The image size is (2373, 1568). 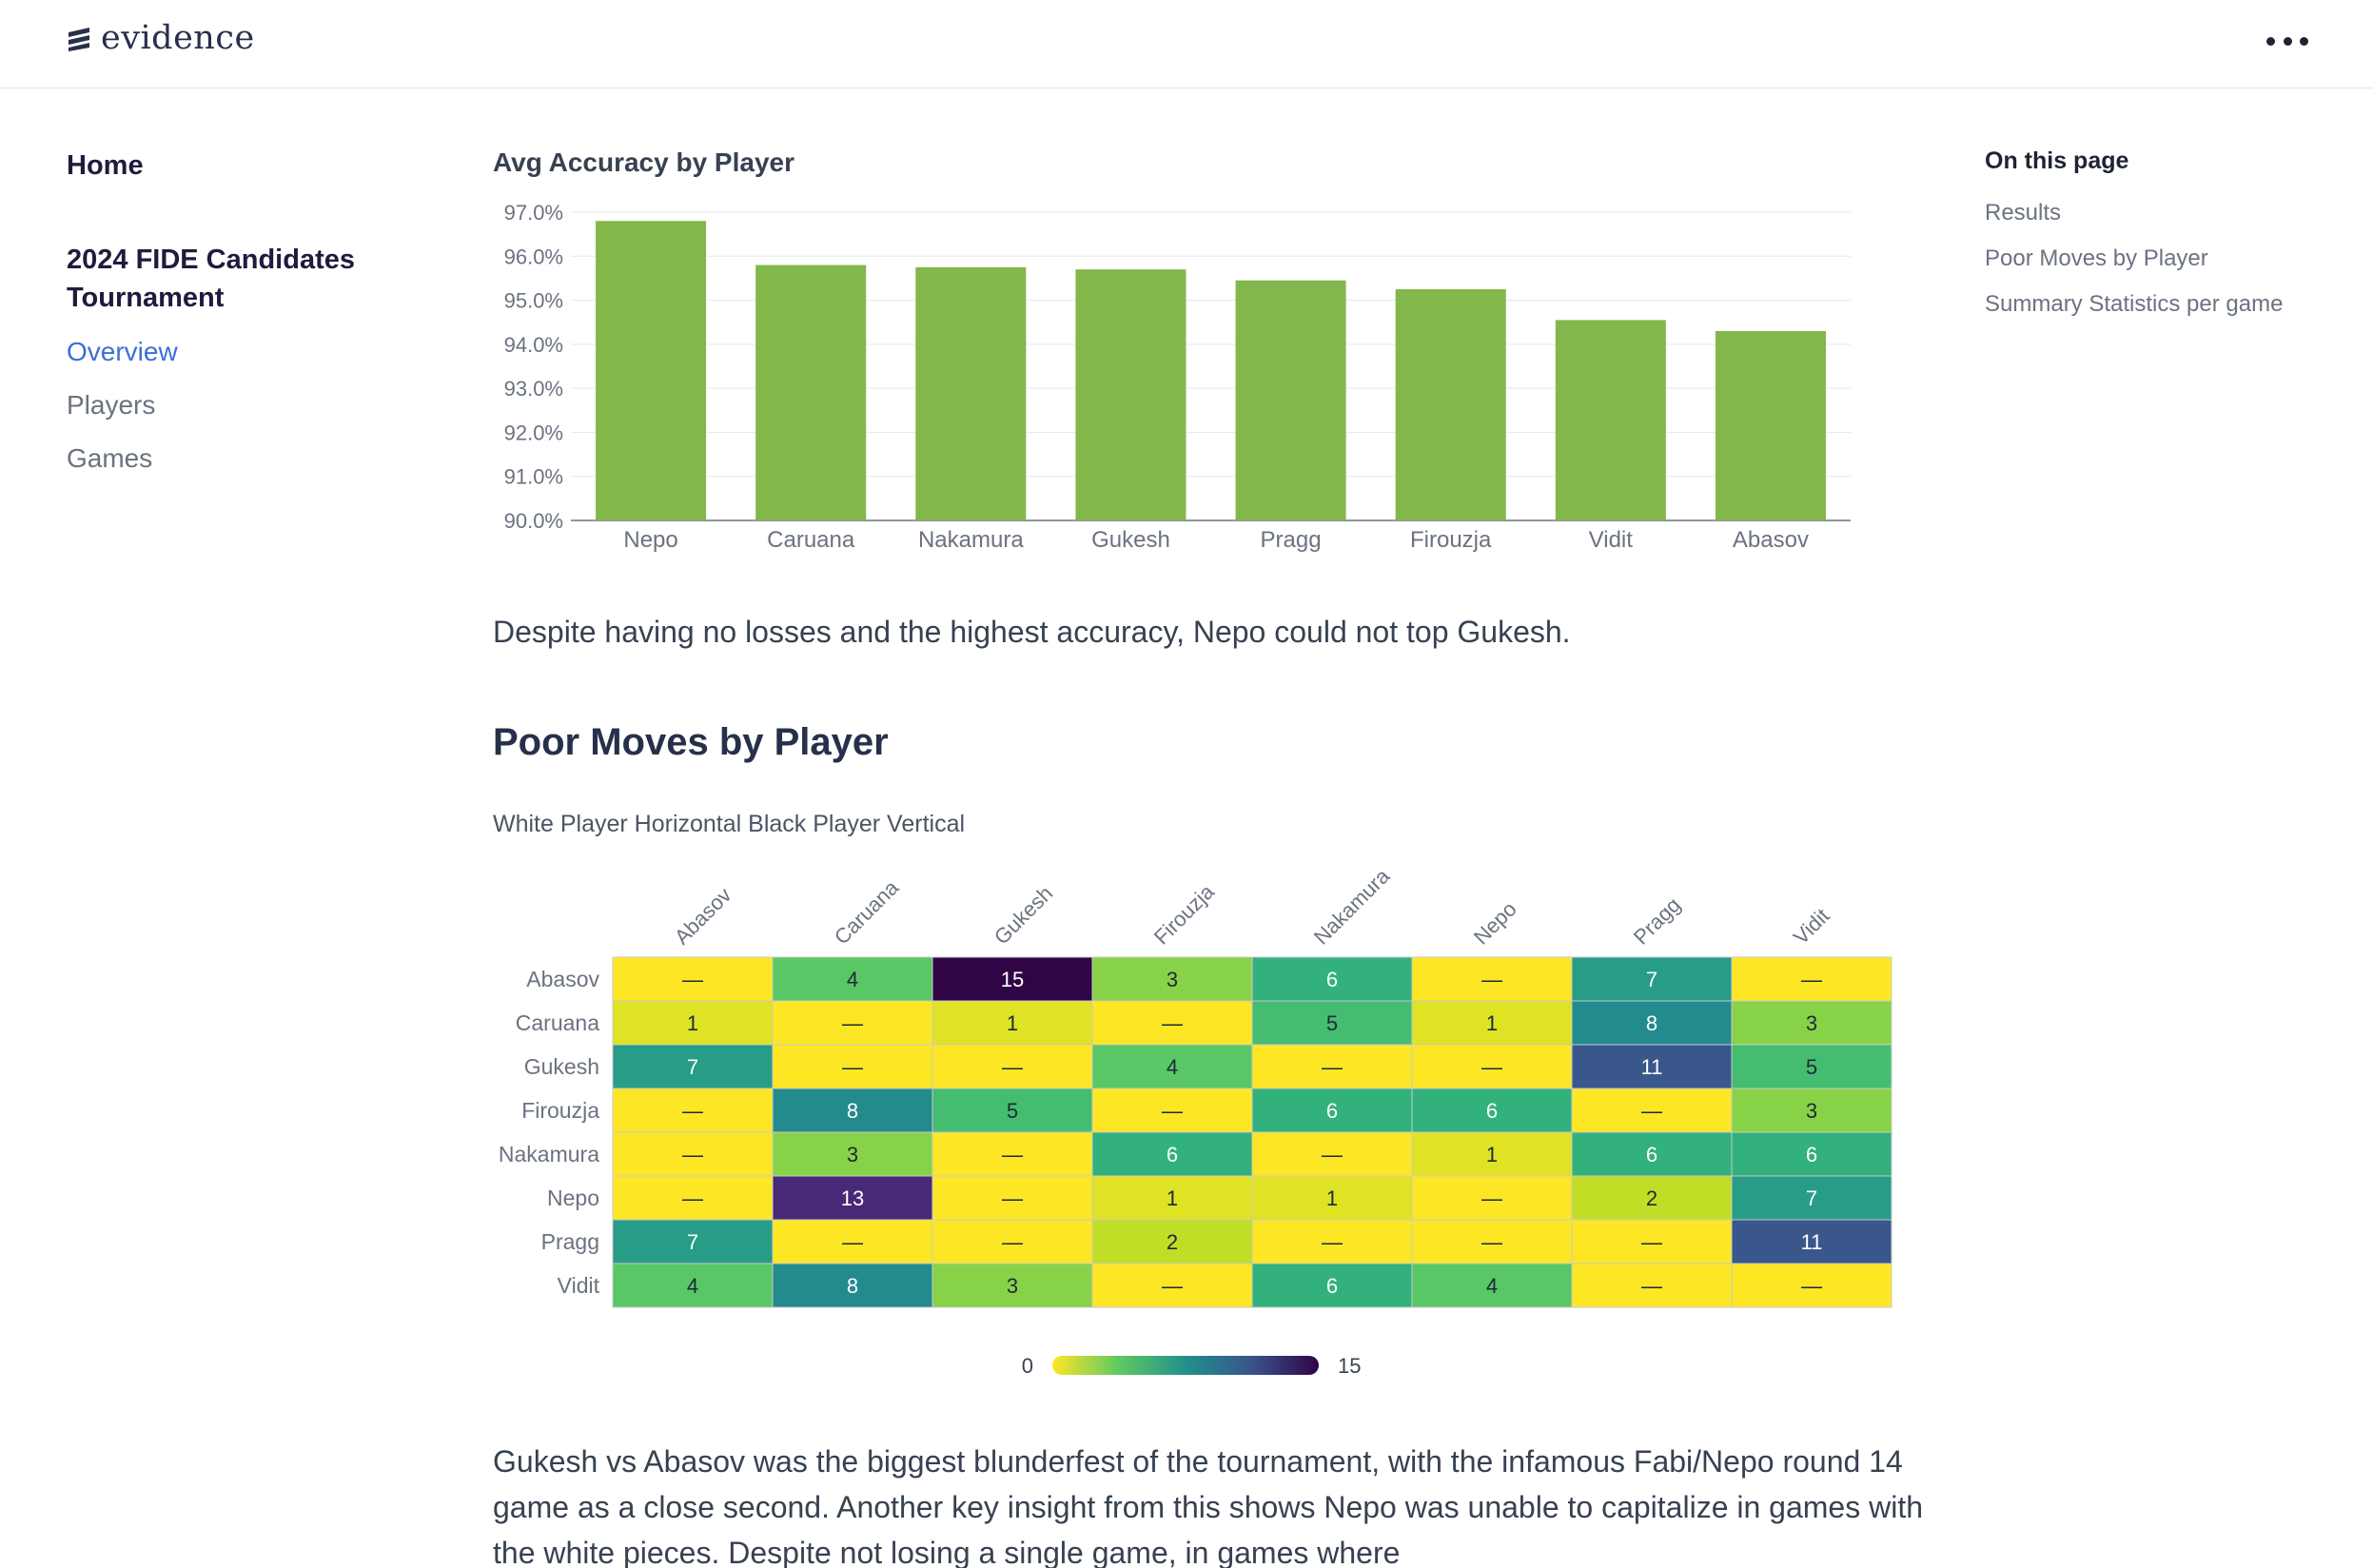 What do you see at coordinates (533, 477) in the screenshot?
I see `y-tick-label: 91.0%` at bounding box center [533, 477].